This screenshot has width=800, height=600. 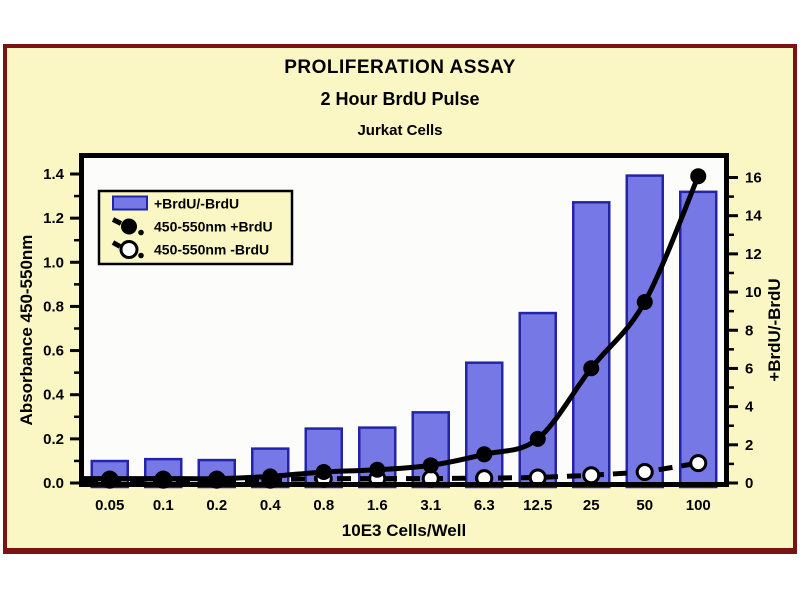 I want to click on legend-open-circle-marker, so click(x=129, y=249).